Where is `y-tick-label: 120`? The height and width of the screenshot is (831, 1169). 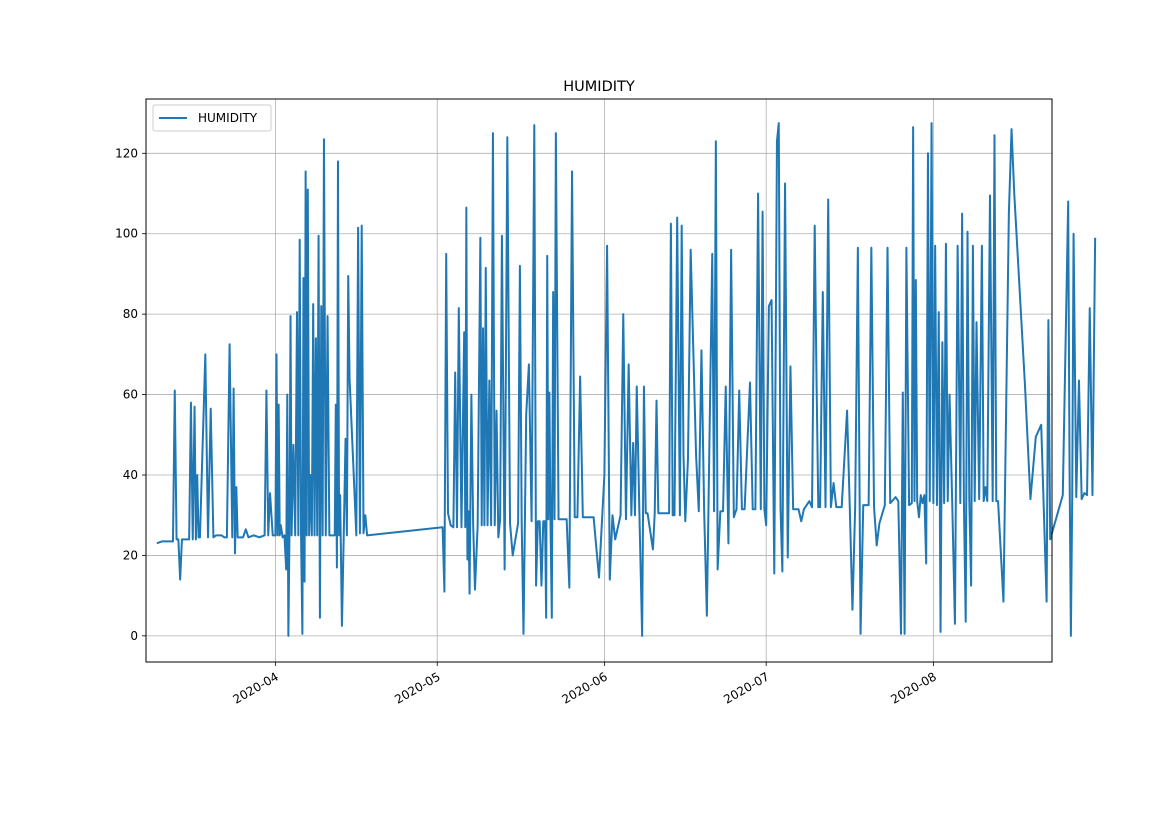
y-tick-label: 120 is located at coordinates (126, 153).